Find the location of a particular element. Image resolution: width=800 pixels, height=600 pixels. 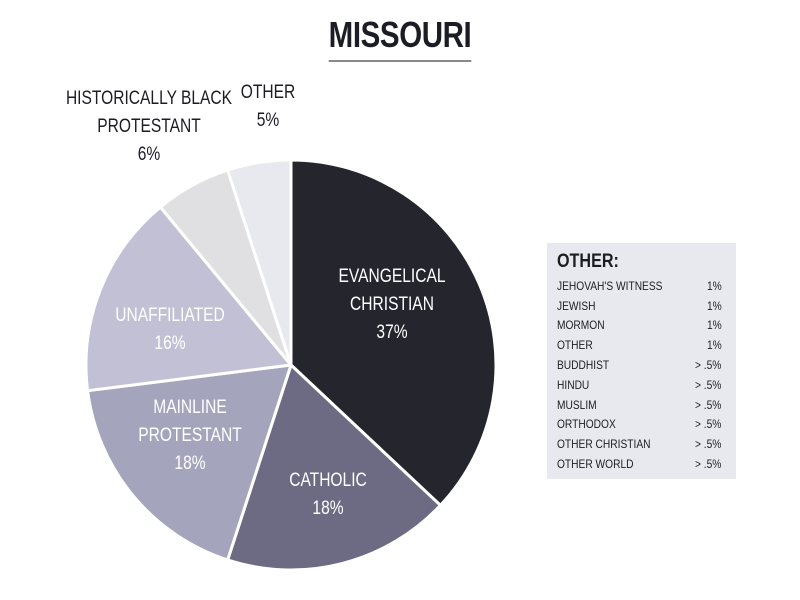

pie-slice-catholic is located at coordinates (334, 467).